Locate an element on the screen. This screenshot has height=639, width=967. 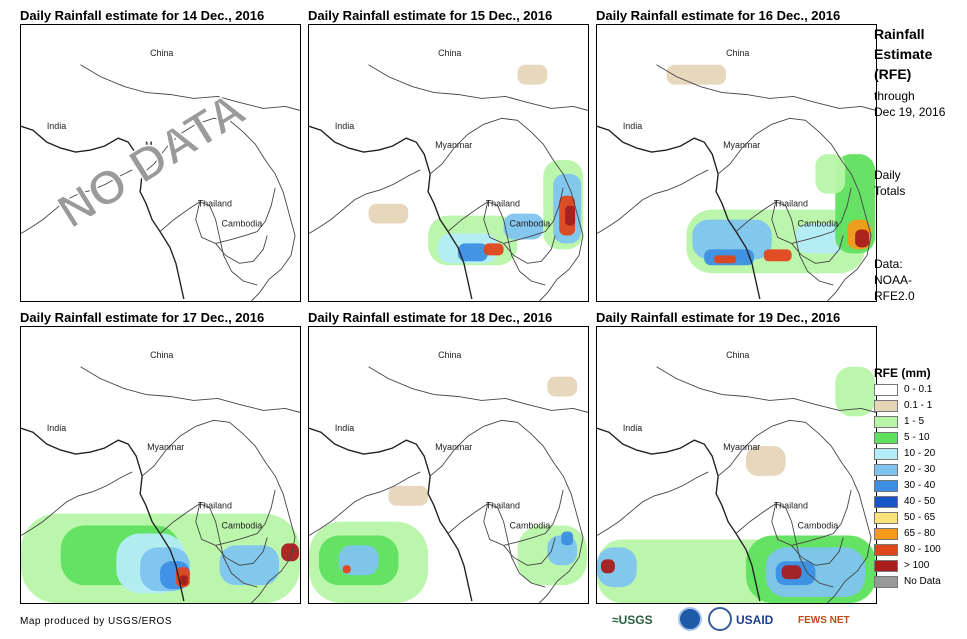
legend-label: No Data is located at coordinates (922, 581).